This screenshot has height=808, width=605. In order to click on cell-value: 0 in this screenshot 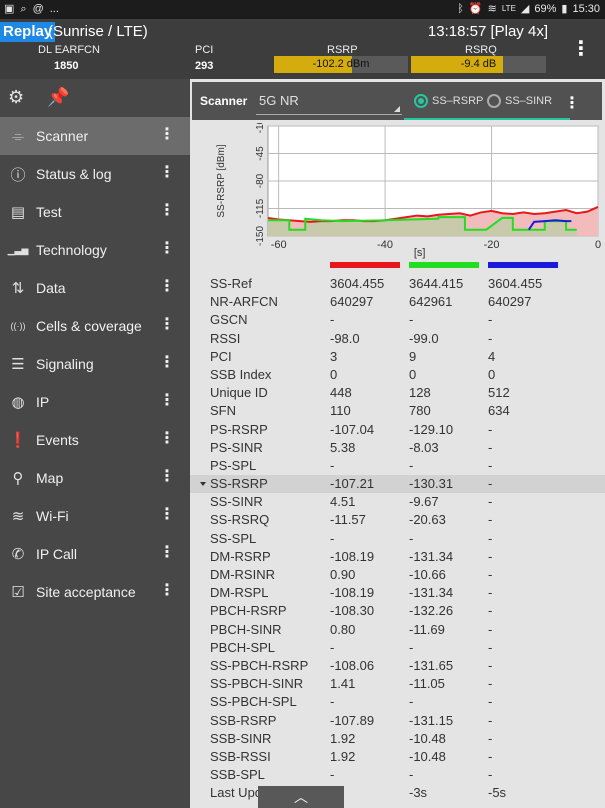, I will do `click(492, 374)`.